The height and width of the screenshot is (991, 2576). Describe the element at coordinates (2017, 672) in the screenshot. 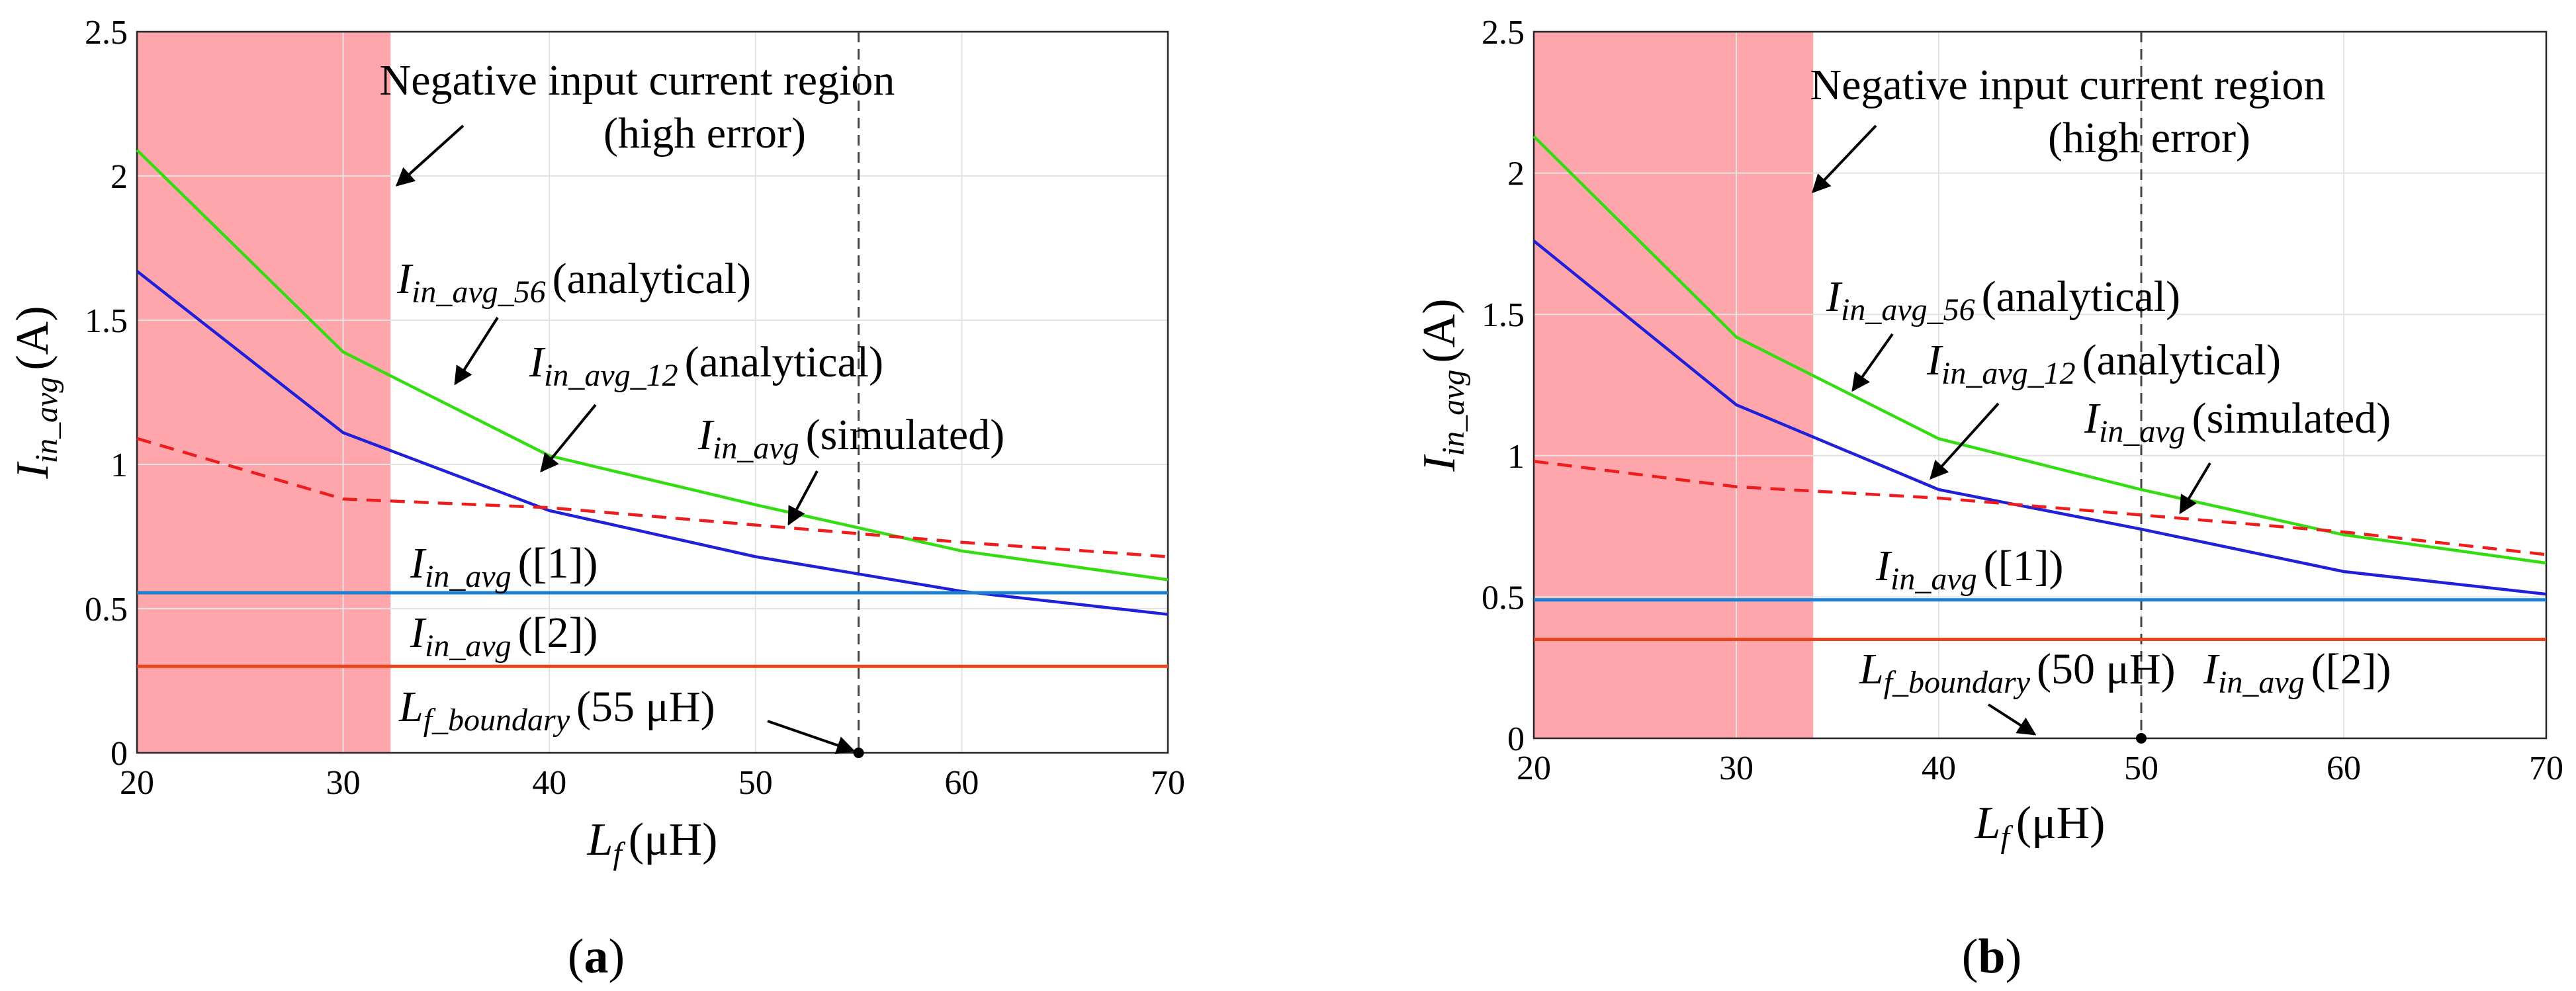

I see `label-boundary: Lf_boundary (50 μH)` at that location.